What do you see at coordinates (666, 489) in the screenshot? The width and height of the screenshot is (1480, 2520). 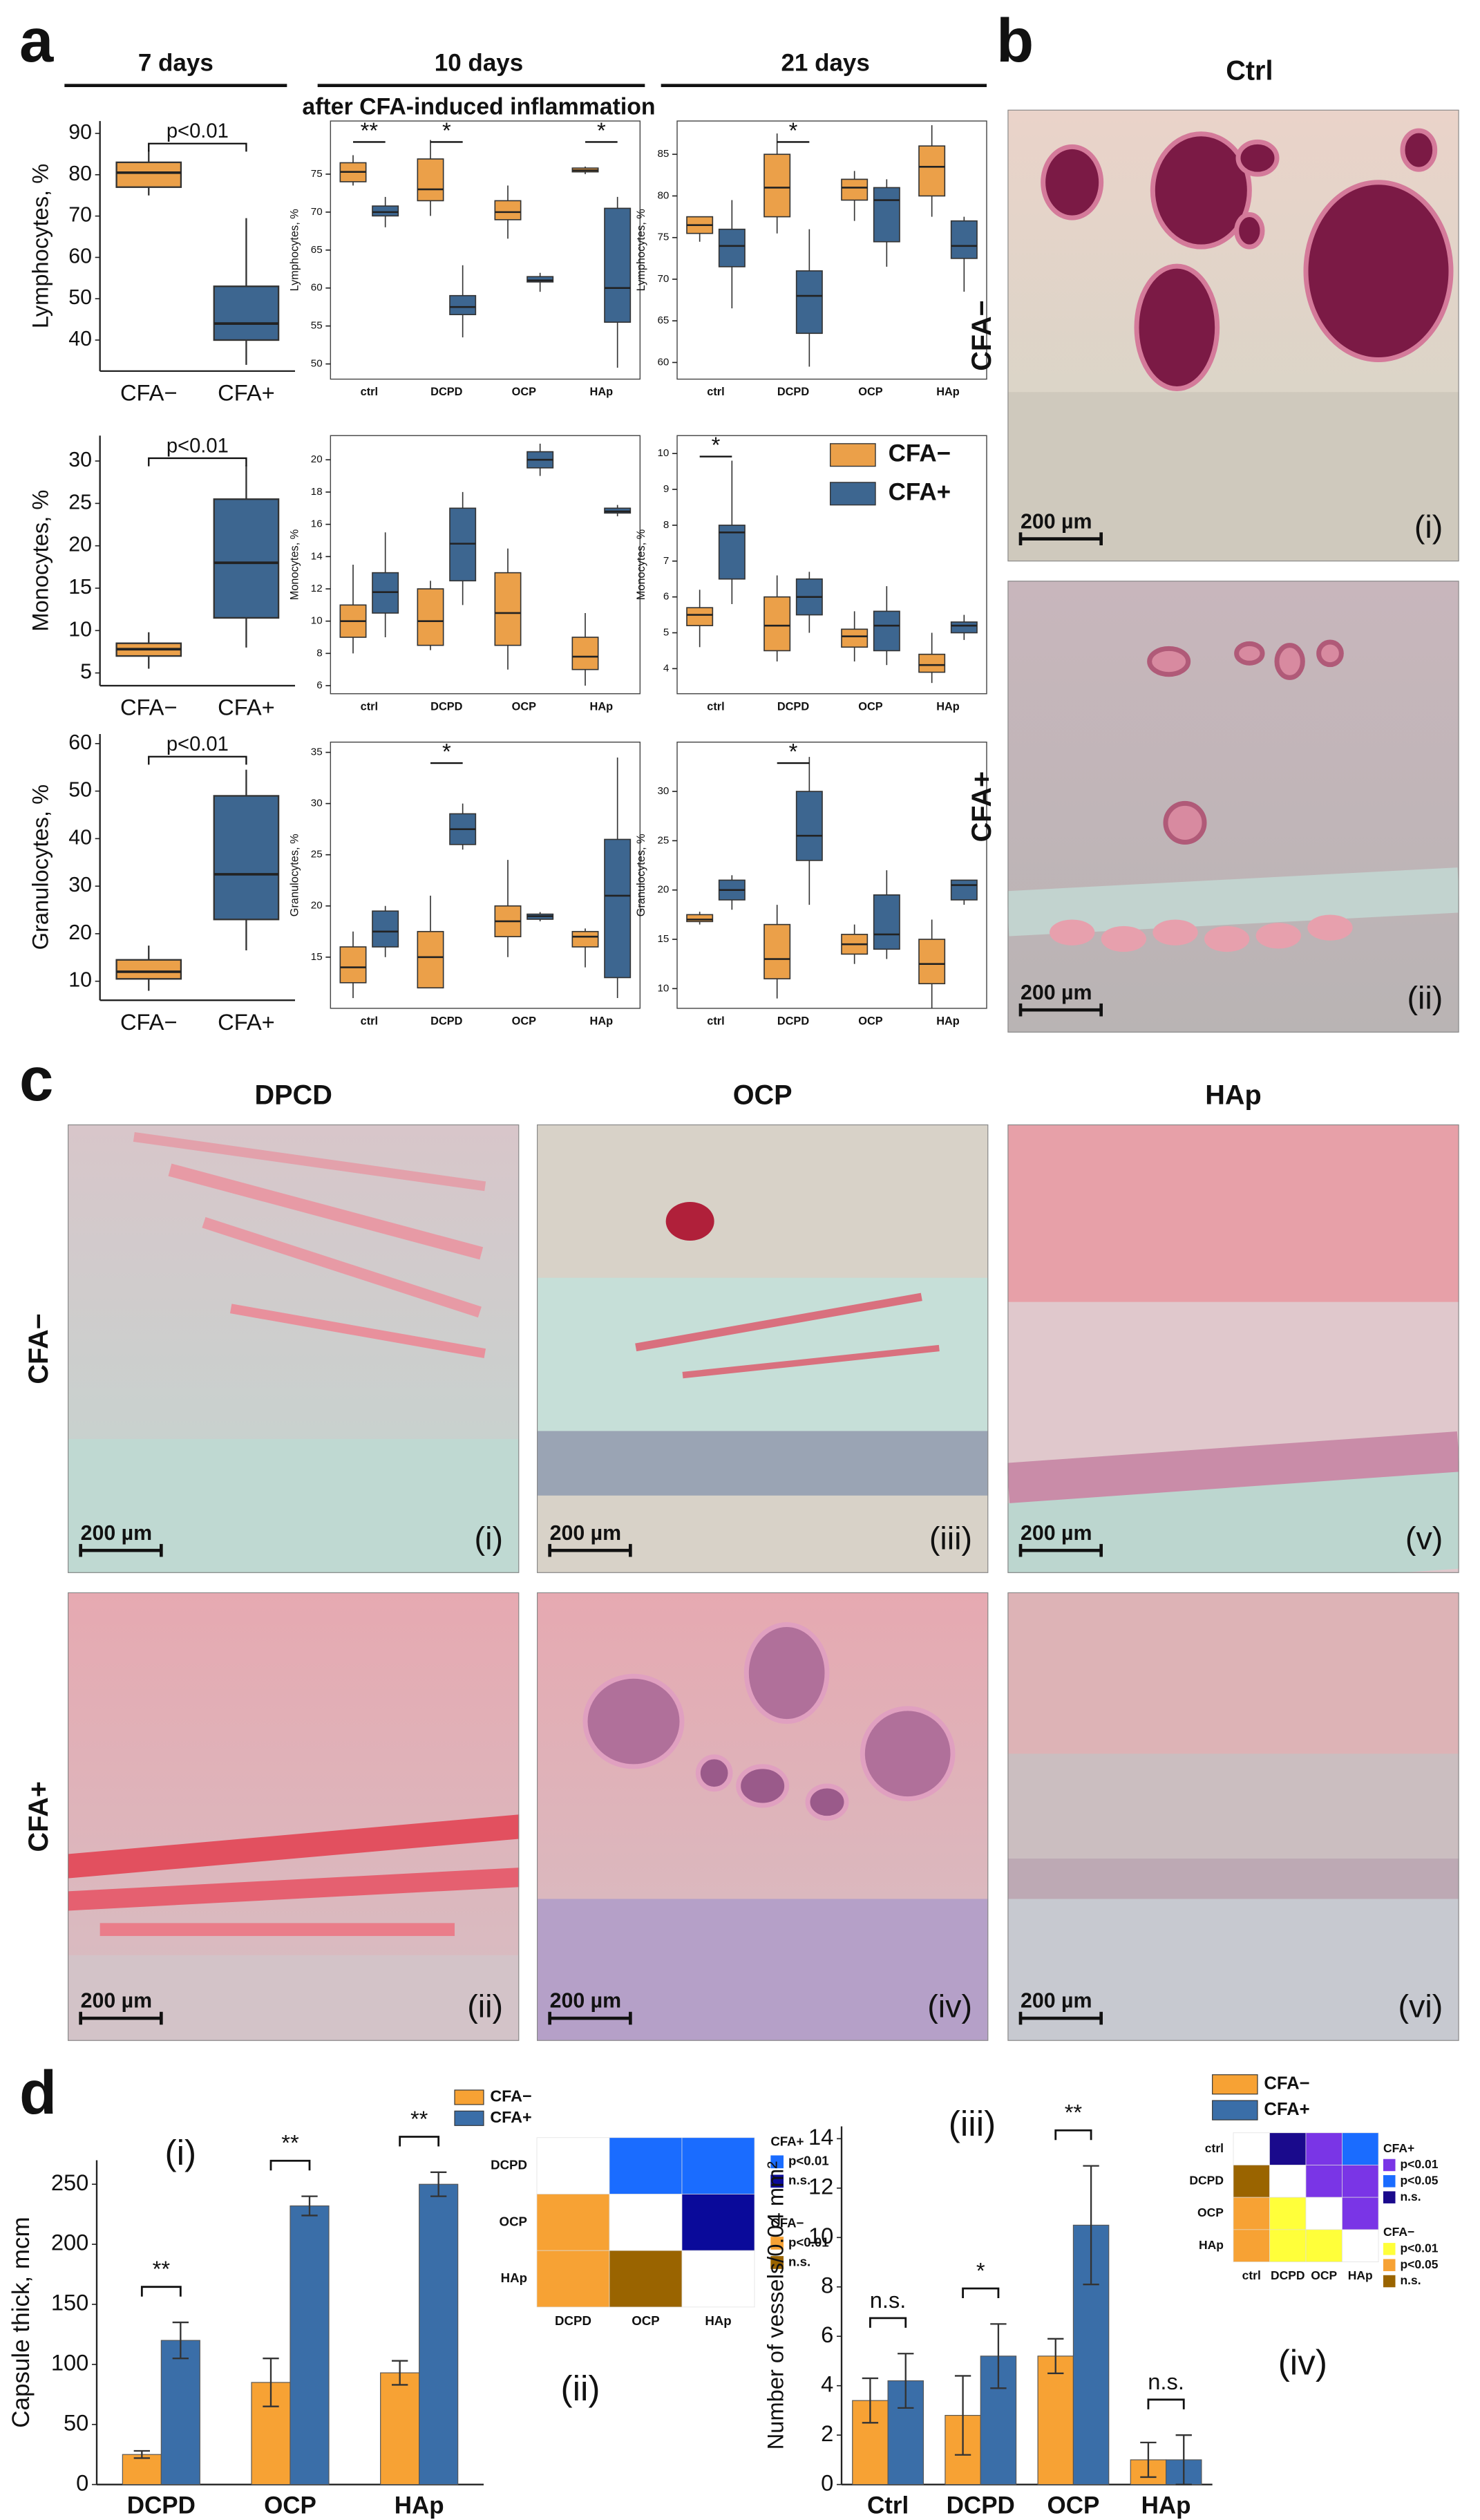 I see `y-tick-label: 9` at bounding box center [666, 489].